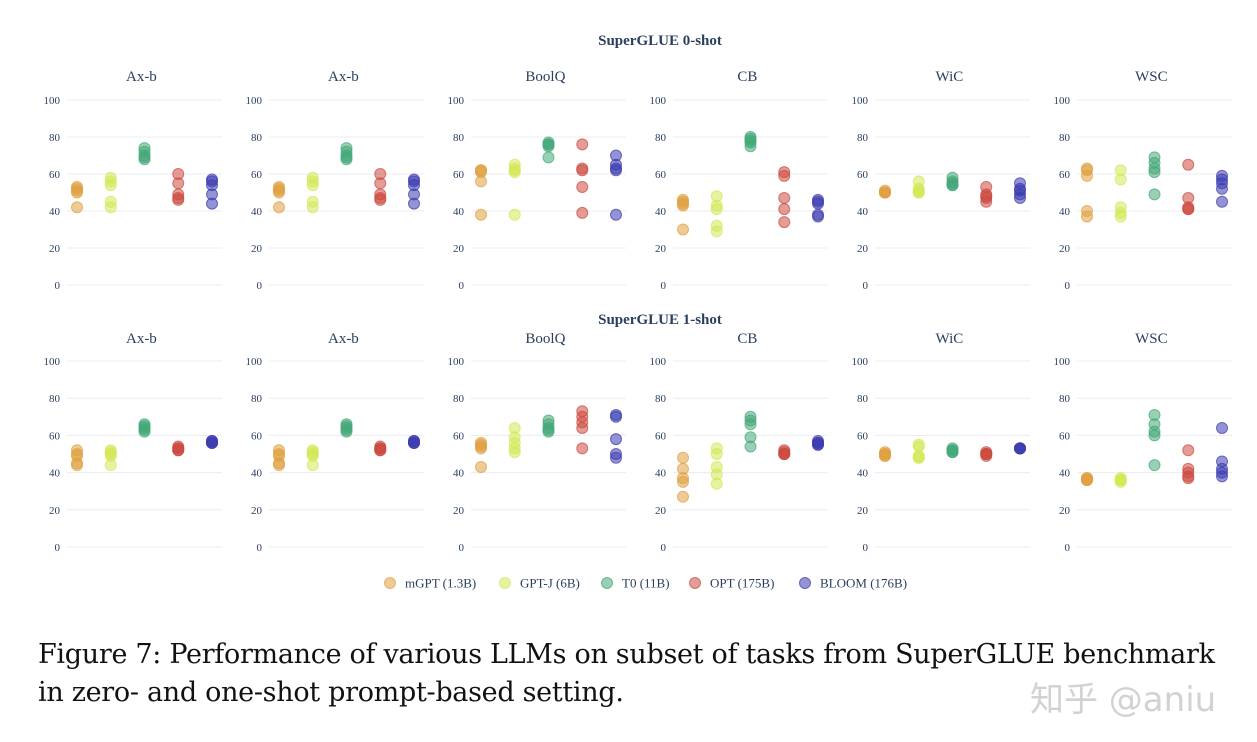  Describe the element at coordinates (440, 583) in the screenshot. I see `legend-label-mgpt-1-3b: mGPT (1.3B)` at that location.